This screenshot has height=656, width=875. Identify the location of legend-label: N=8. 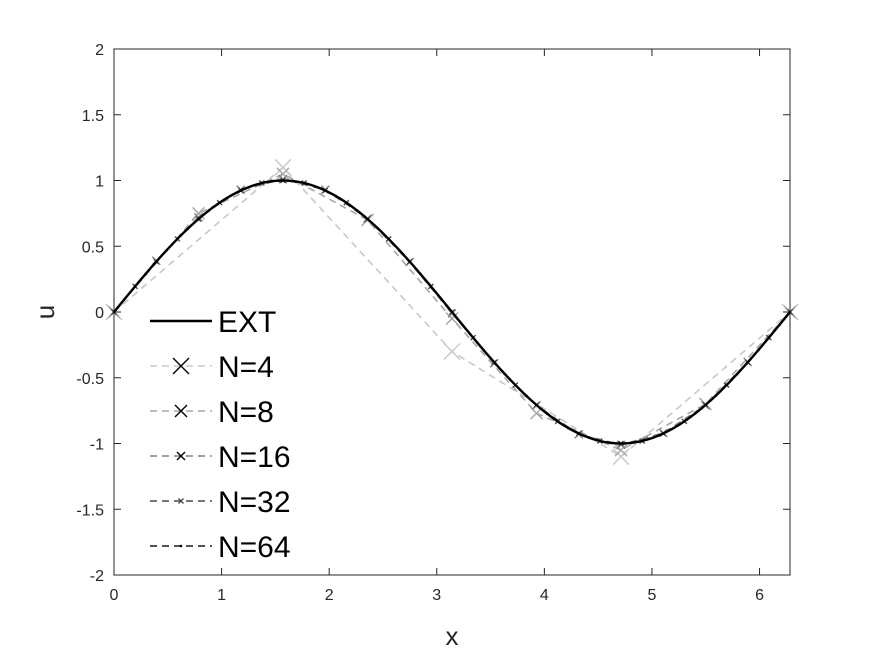
(246, 412).